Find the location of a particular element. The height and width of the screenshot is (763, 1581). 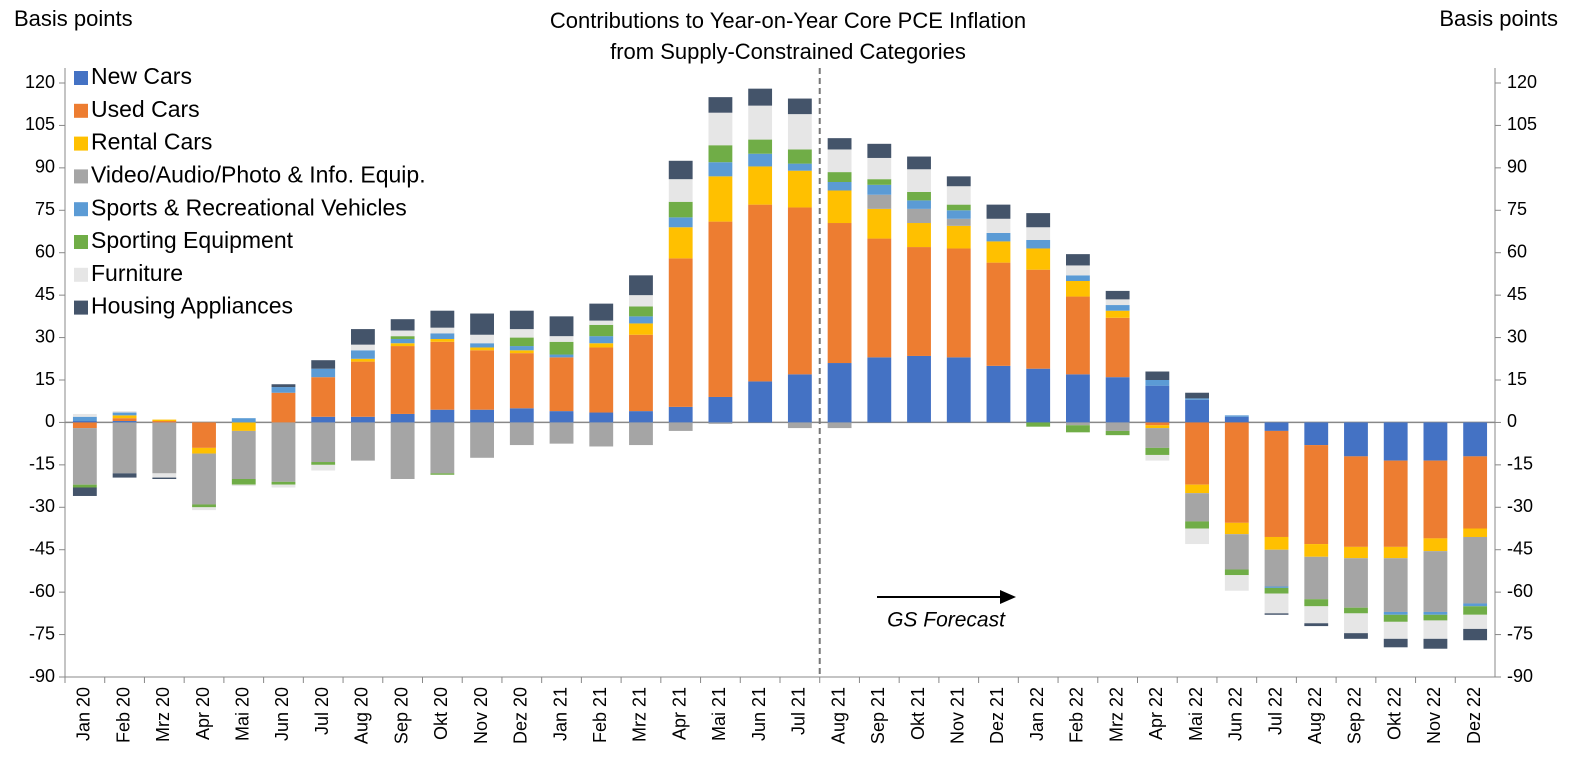

y-tick-label: -45 is located at coordinates (42, 548).